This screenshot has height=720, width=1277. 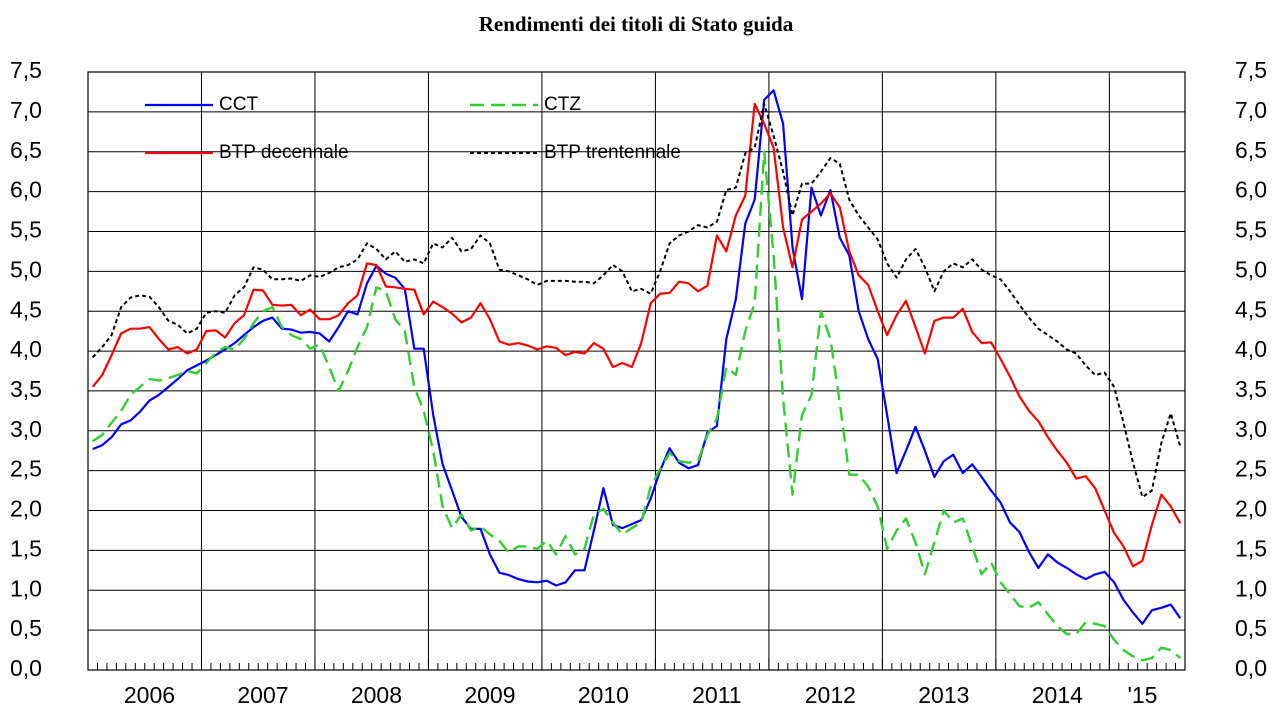 What do you see at coordinates (830, 695) in the screenshot?
I see `x-tick-label: 2012` at bounding box center [830, 695].